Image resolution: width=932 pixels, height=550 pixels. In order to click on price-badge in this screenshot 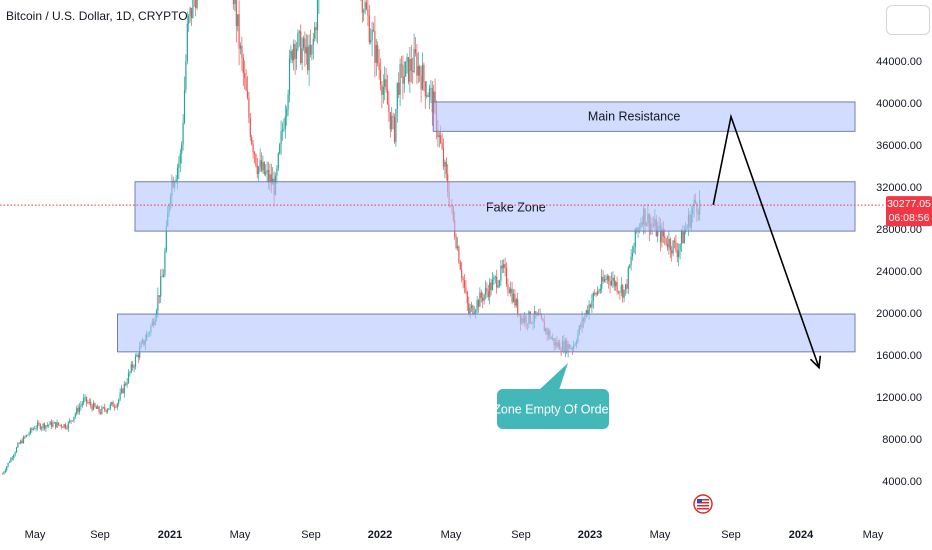, I will do `click(909, 211)`.